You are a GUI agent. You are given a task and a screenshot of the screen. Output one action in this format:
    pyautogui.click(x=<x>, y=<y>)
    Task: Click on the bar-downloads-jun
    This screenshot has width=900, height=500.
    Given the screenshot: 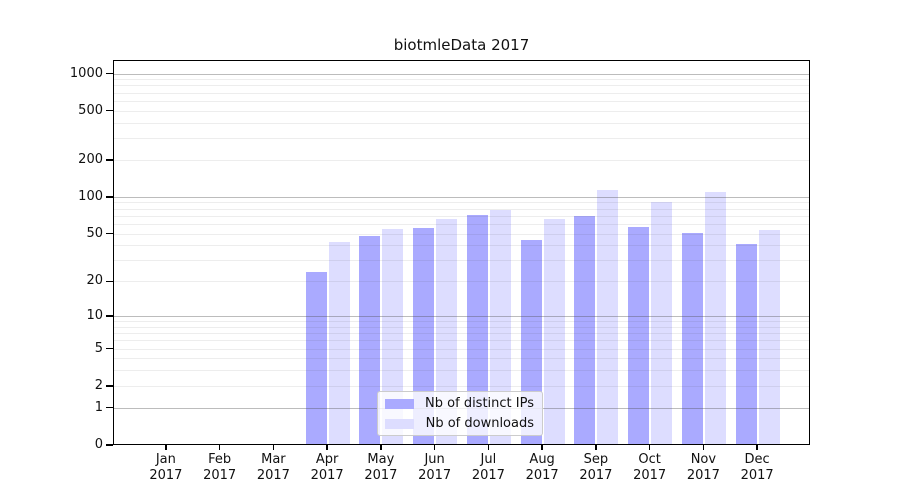 What is the action you would take?
    pyautogui.click(x=447, y=331)
    